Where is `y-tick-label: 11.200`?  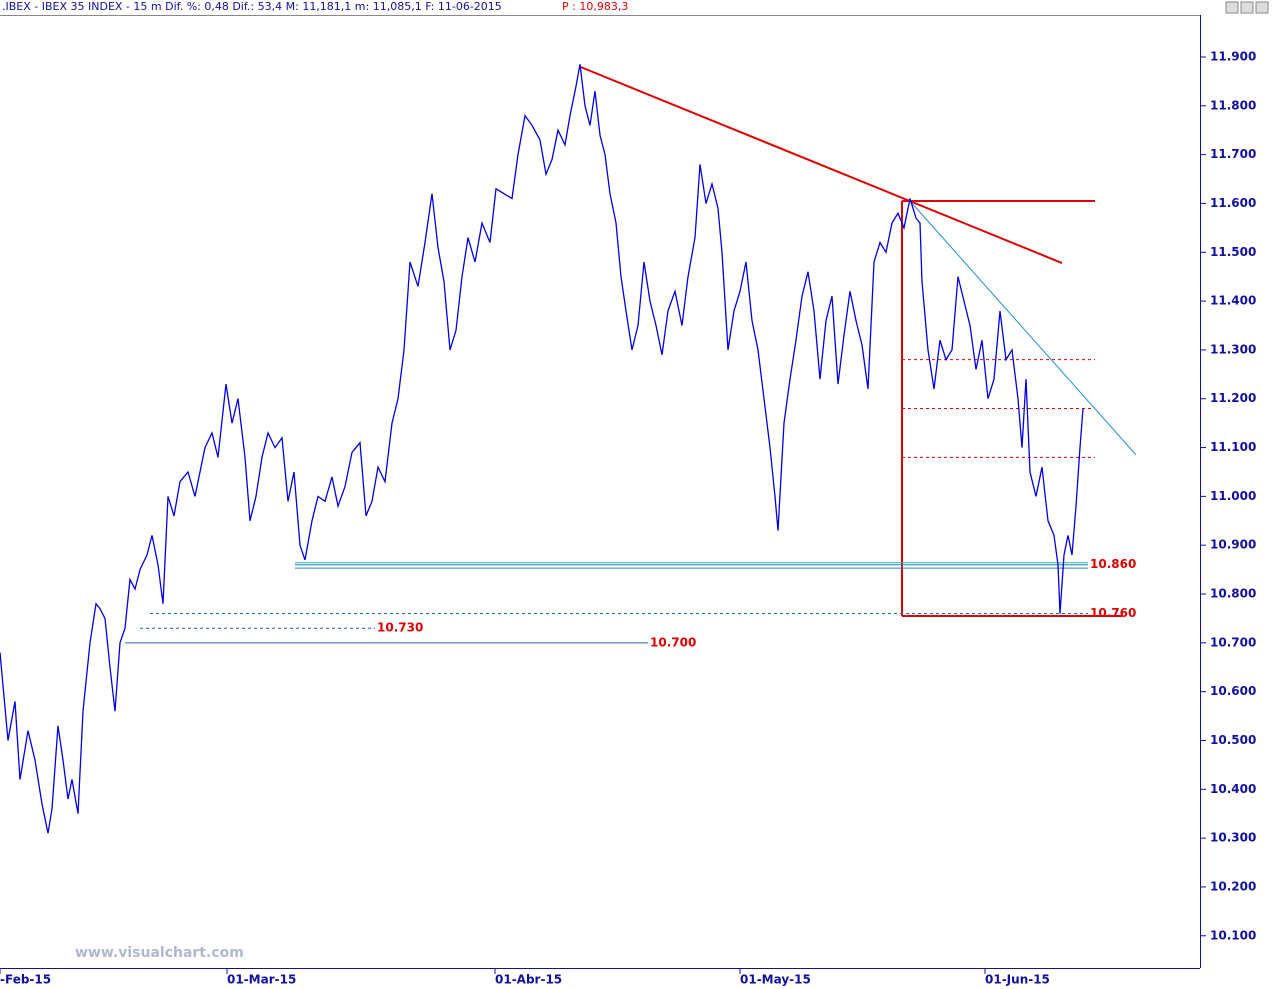
y-tick-label: 11.200 is located at coordinates (1233, 398).